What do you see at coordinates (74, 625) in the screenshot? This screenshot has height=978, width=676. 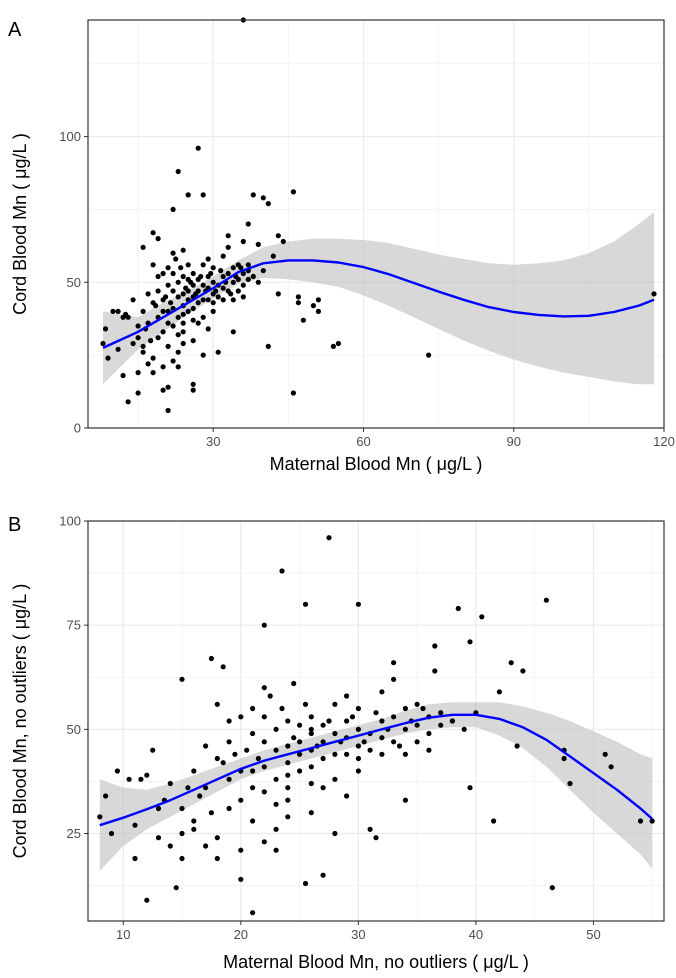 I see `y-tick-label: 75` at bounding box center [74, 625].